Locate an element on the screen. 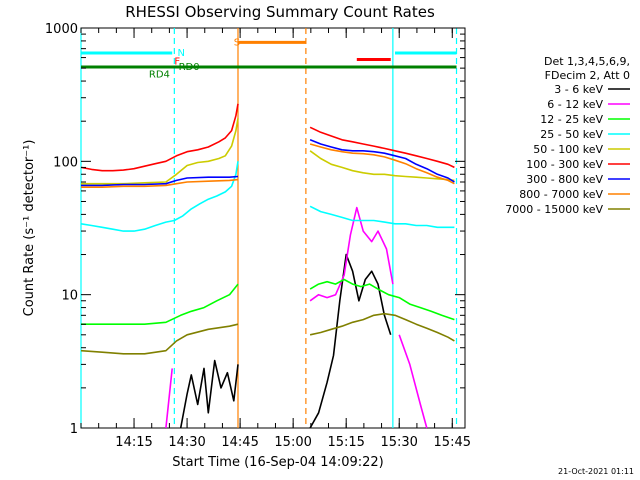 This screenshot has width=640, height=480. legend-entry-label: 3 - 6 keV is located at coordinates (578, 89).